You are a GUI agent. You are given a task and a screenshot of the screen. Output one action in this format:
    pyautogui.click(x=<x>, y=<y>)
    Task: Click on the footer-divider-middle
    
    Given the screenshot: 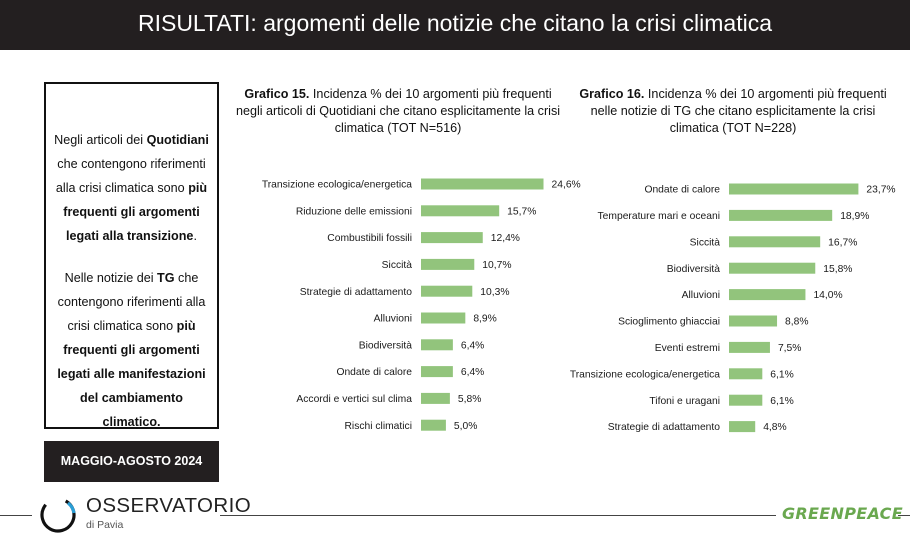 What is the action you would take?
    pyautogui.click(x=498, y=515)
    